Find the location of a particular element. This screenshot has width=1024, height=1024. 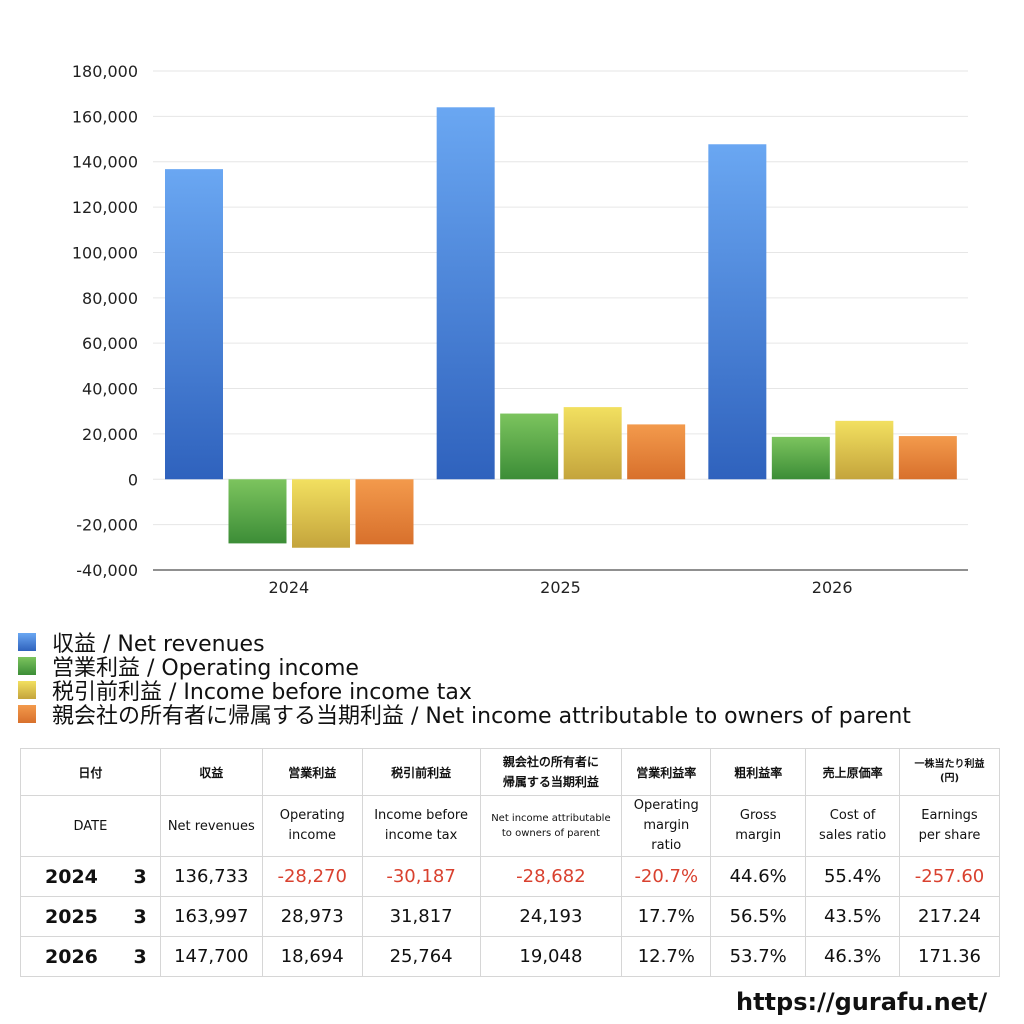

y-tick-label: 20,000 is located at coordinates (110, 434).